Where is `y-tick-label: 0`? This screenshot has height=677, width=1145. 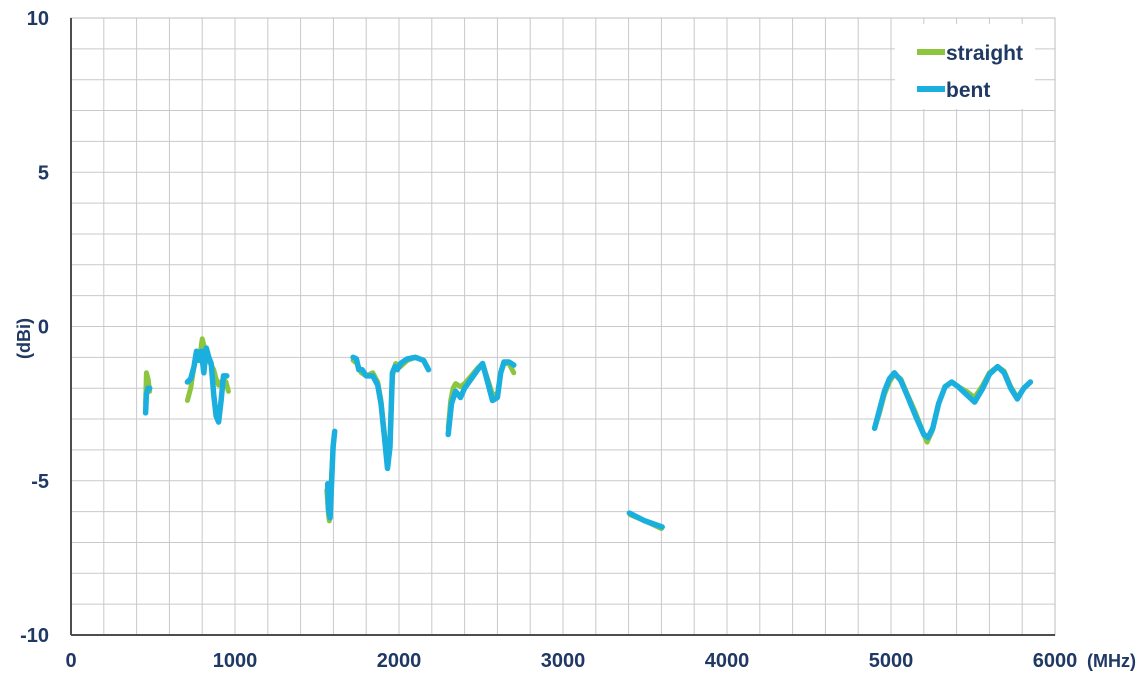
y-tick-label: 0 is located at coordinates (43, 328).